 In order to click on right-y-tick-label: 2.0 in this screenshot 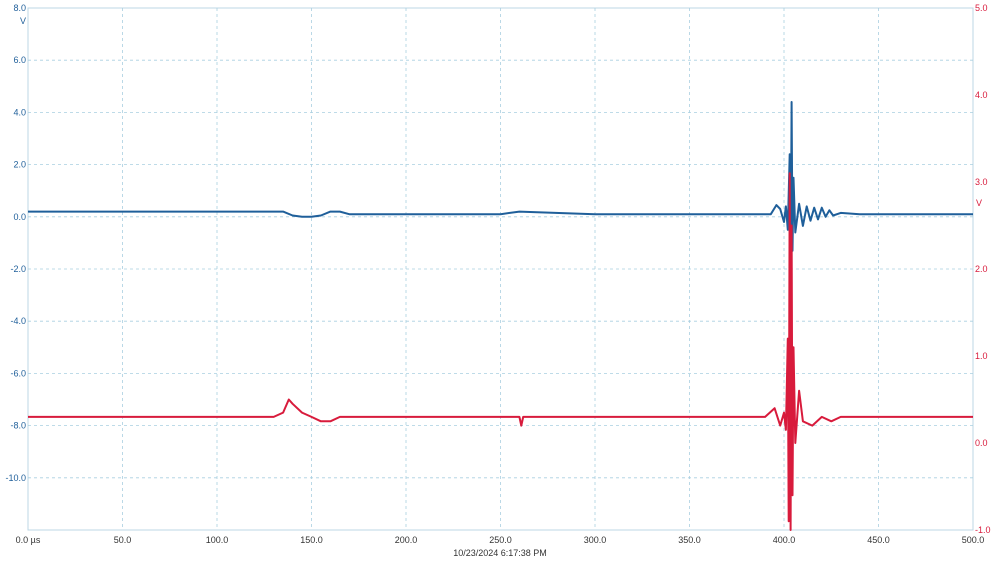, I will do `click(981, 269)`.